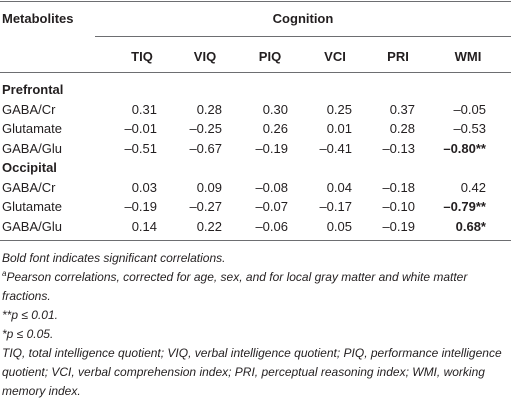 The height and width of the screenshot is (405, 511). I want to click on cell: –0.25, so click(205, 128).